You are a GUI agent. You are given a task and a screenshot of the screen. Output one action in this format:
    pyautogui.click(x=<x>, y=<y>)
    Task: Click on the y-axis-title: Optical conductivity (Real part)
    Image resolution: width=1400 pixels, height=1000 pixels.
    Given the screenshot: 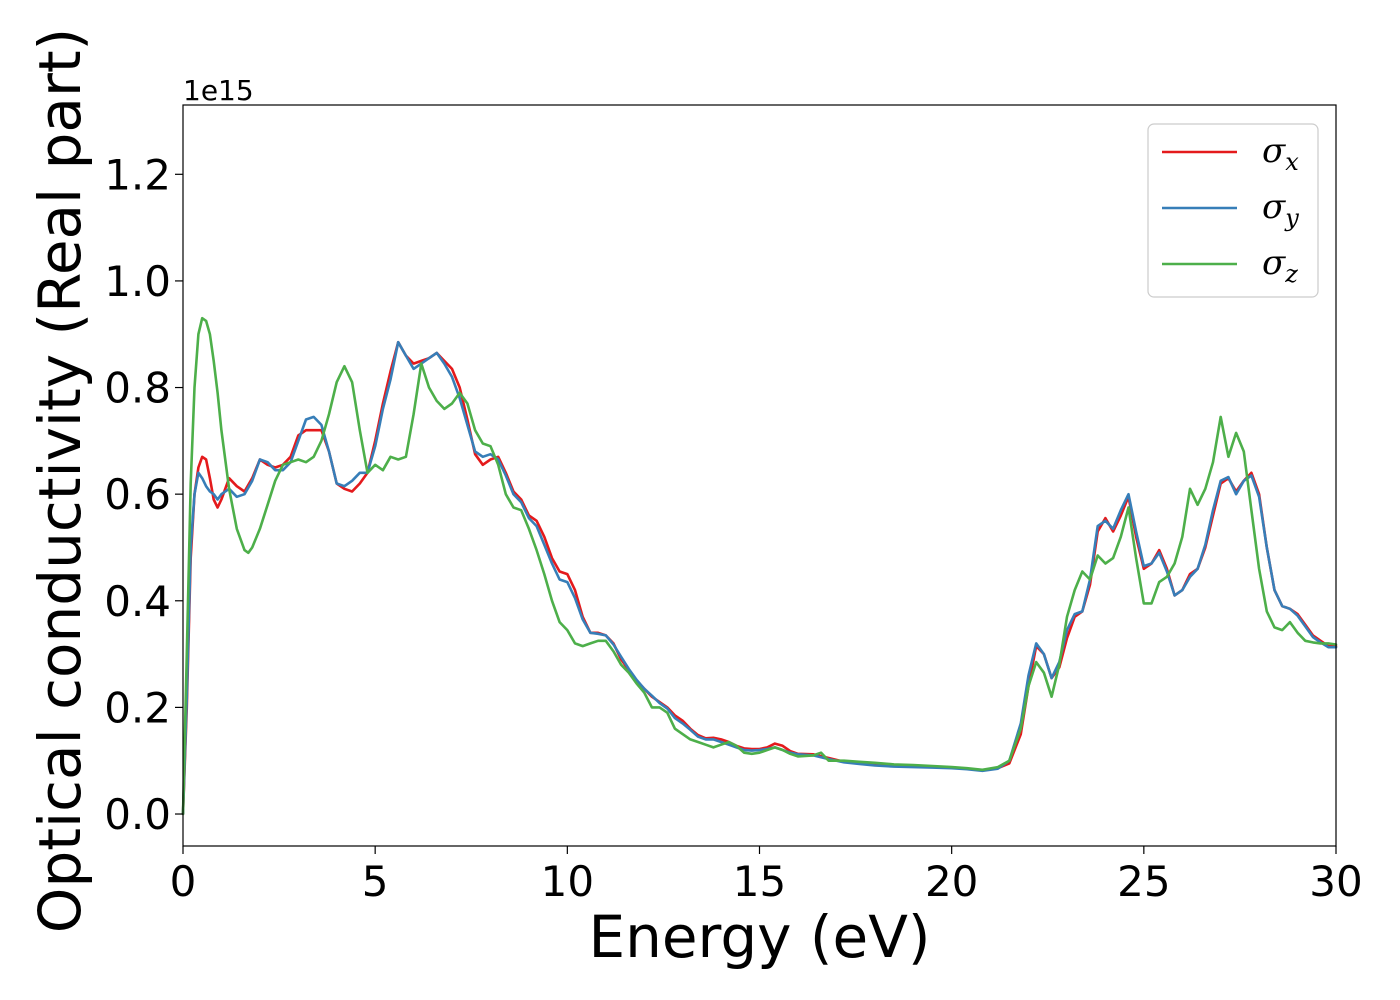 What is the action you would take?
    pyautogui.click(x=60, y=480)
    